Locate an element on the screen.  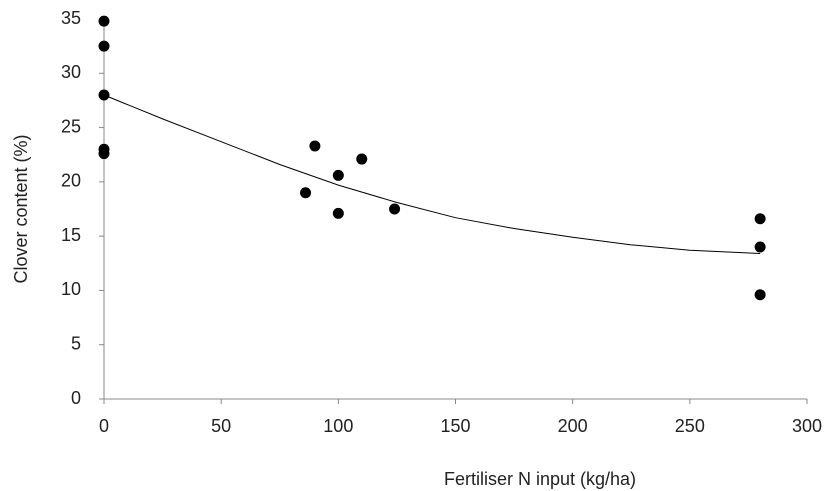
x-tick-label: 0 is located at coordinates (104, 426).